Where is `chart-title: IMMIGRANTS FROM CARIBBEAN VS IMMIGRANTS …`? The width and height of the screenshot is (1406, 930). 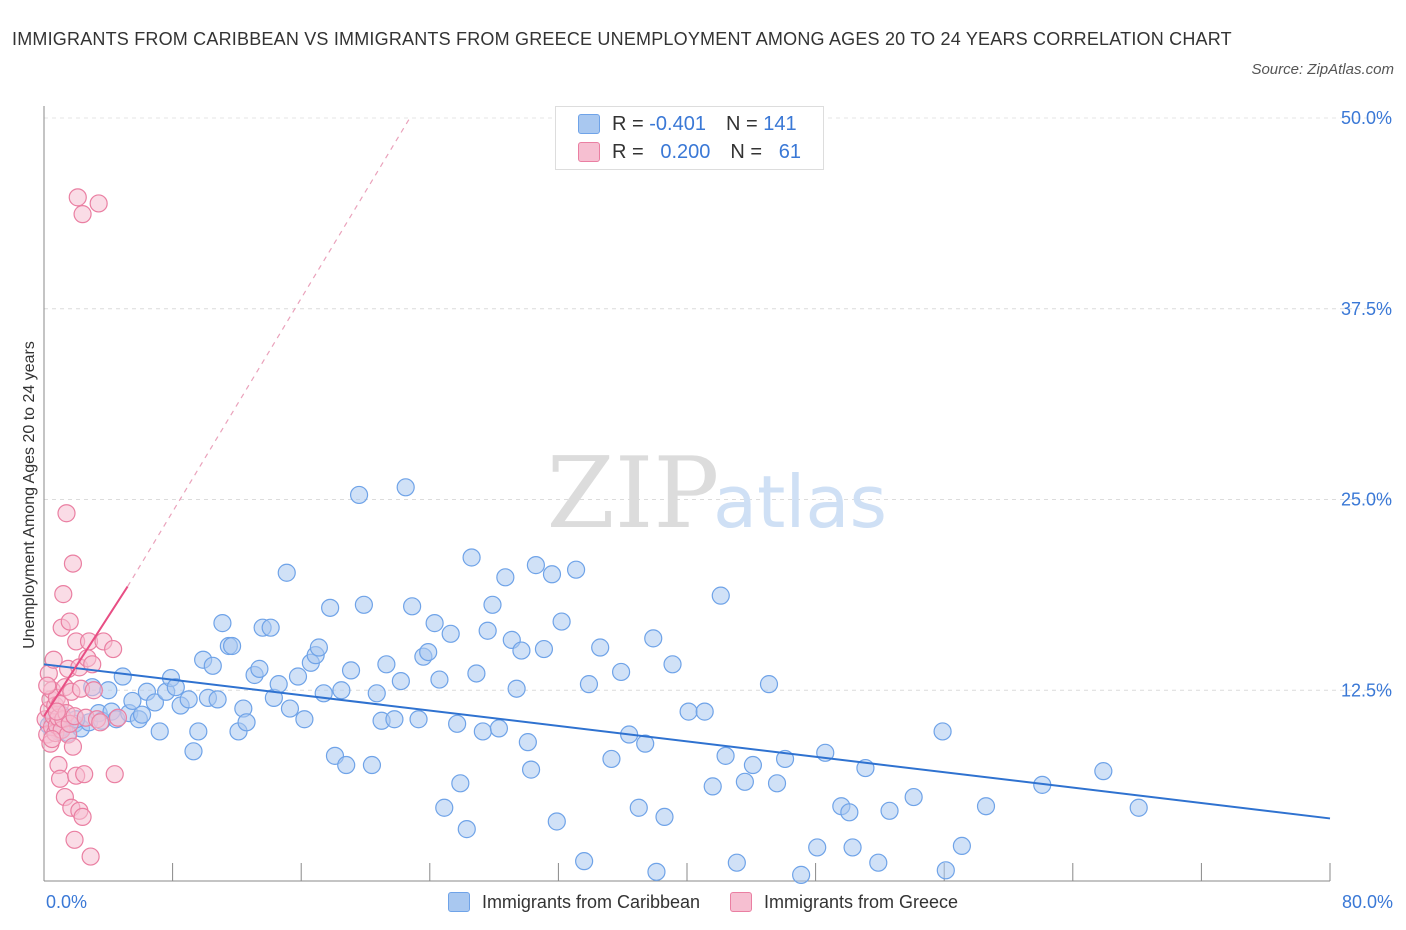 chart-title: IMMIGRANTS FROM CARIBBEAN VS IMMIGRANTS … is located at coordinates (622, 39).